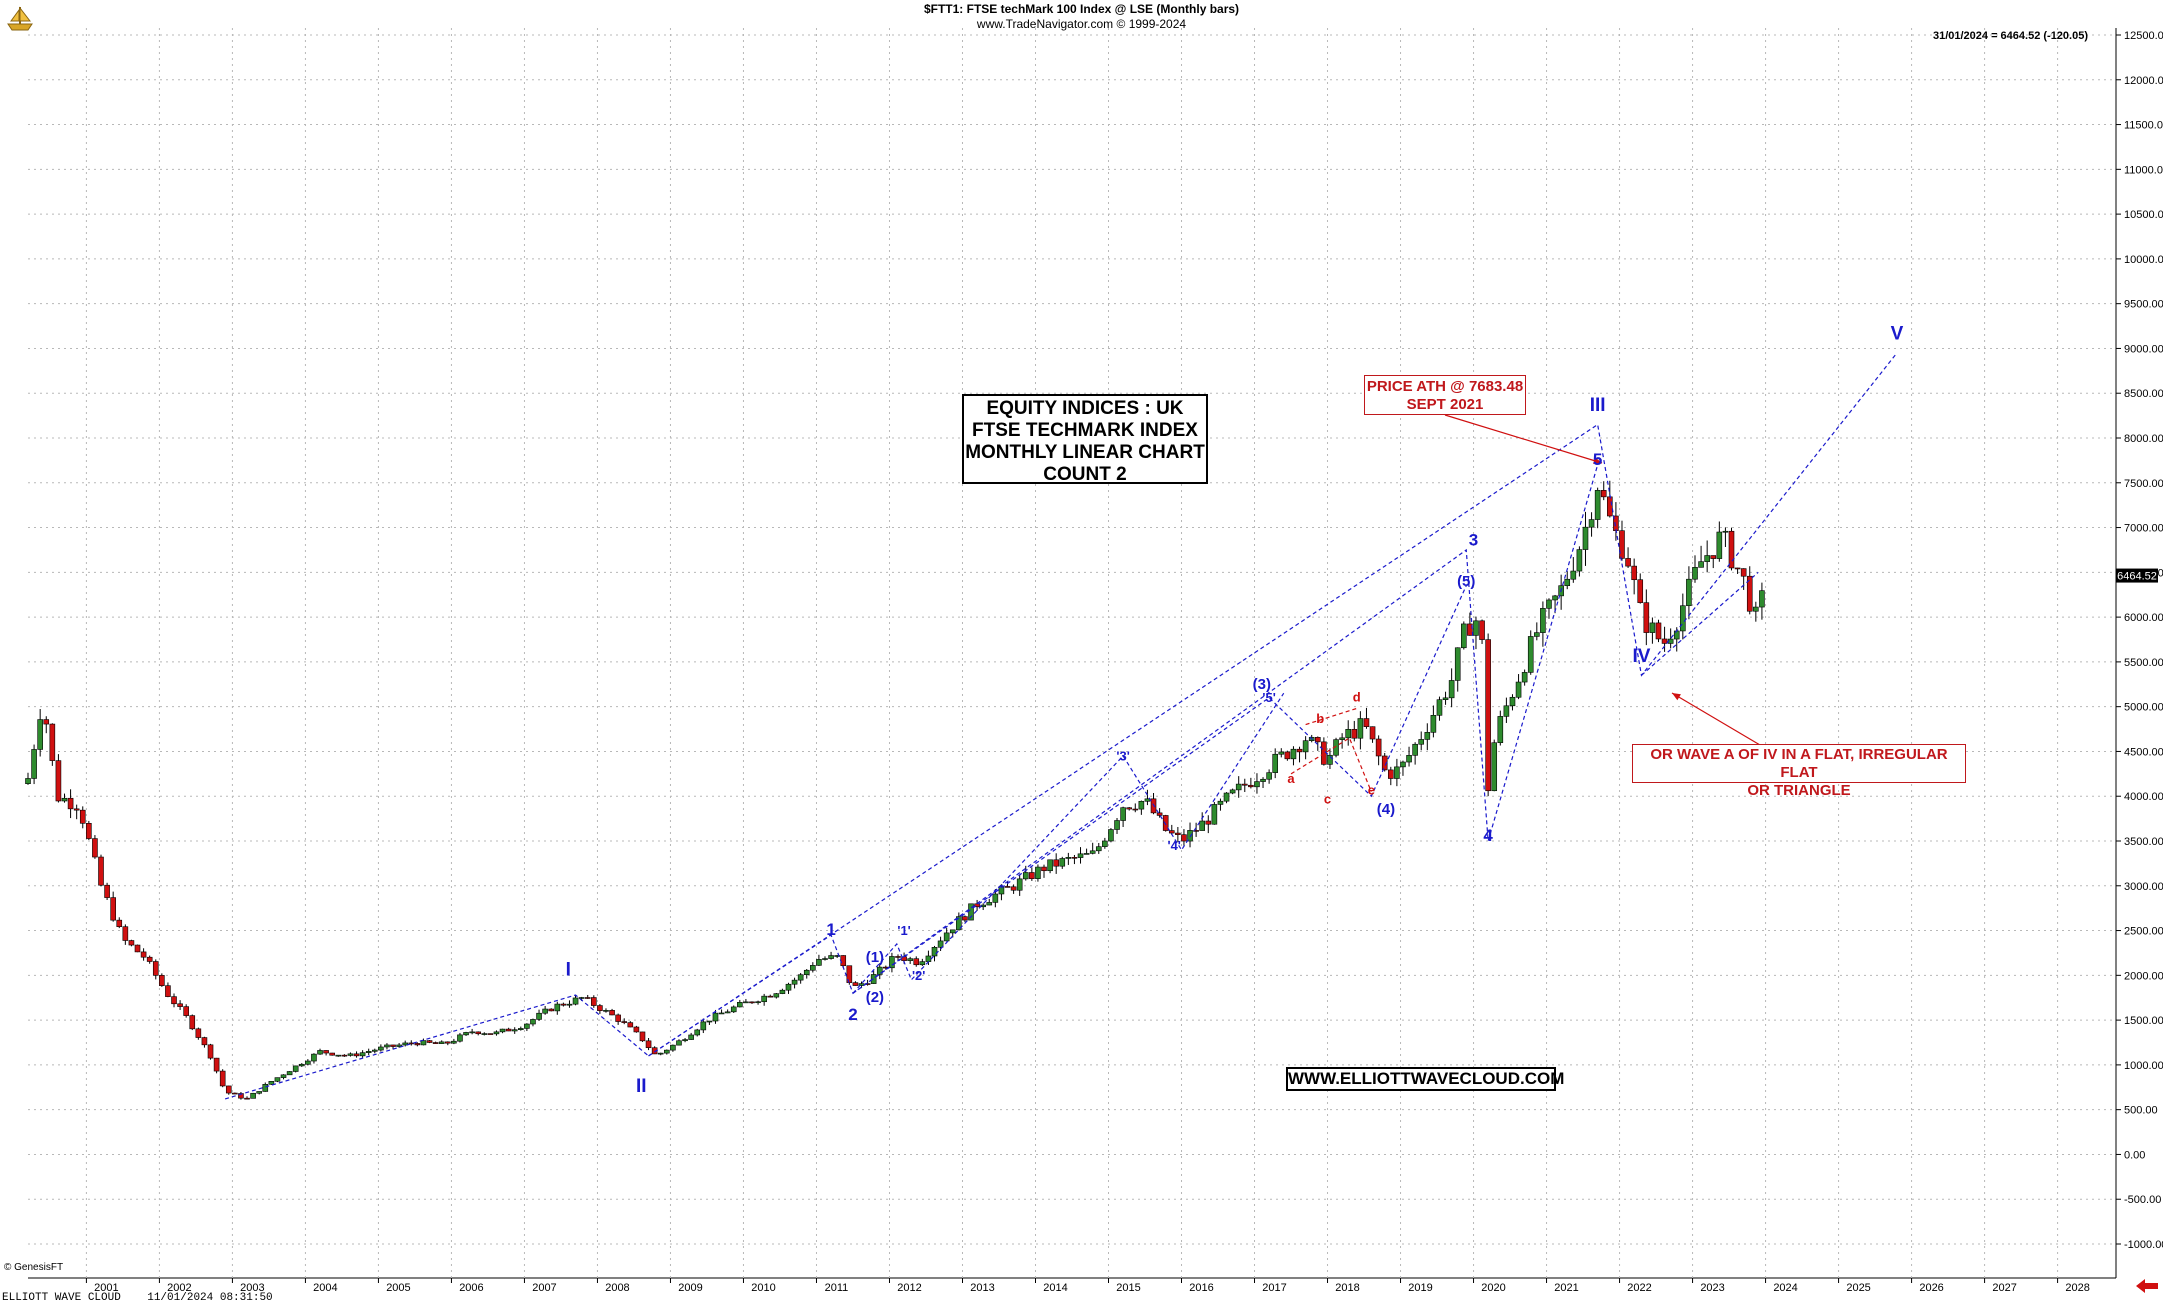  Describe the element at coordinates (2143, 797) in the screenshot. I see `y-tick-label: 4000.00` at that location.